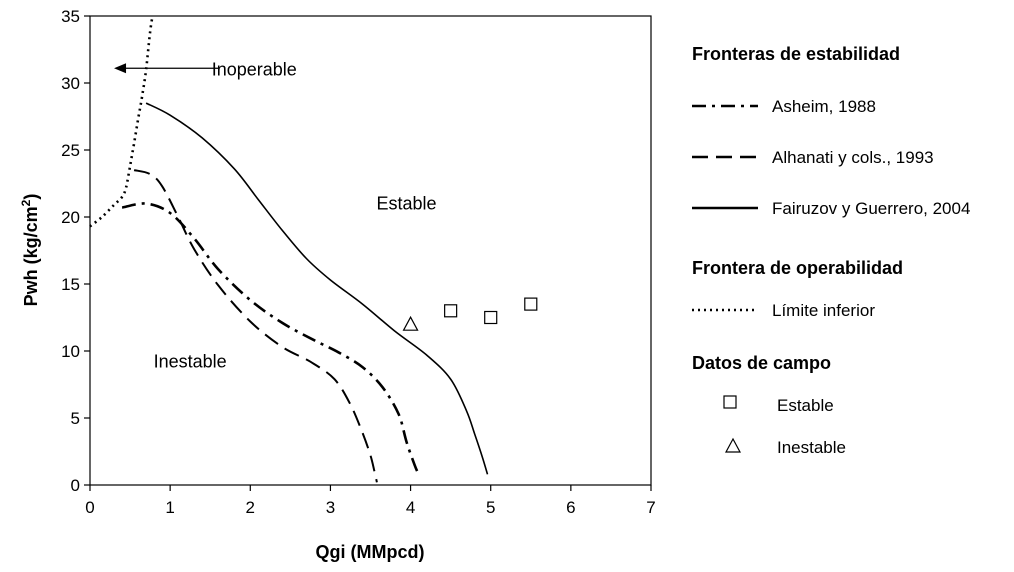  What do you see at coordinates (70, 150) in the screenshot?
I see `y-tick-label: 25` at bounding box center [70, 150].